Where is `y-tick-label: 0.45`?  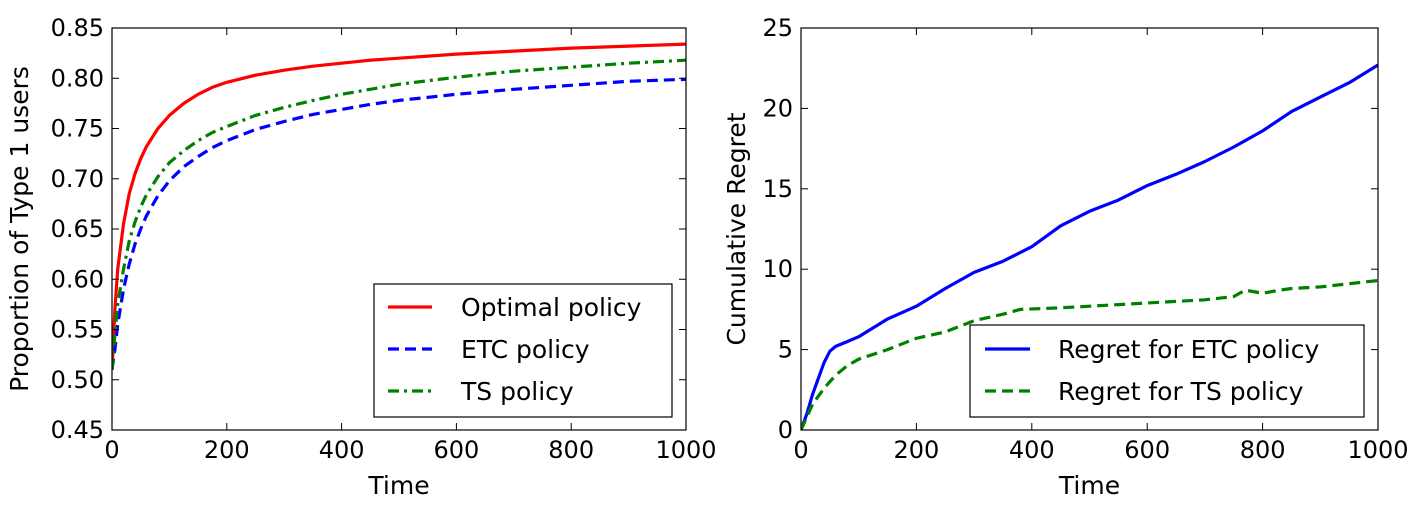 y-tick-label: 0.45 is located at coordinates (77, 430).